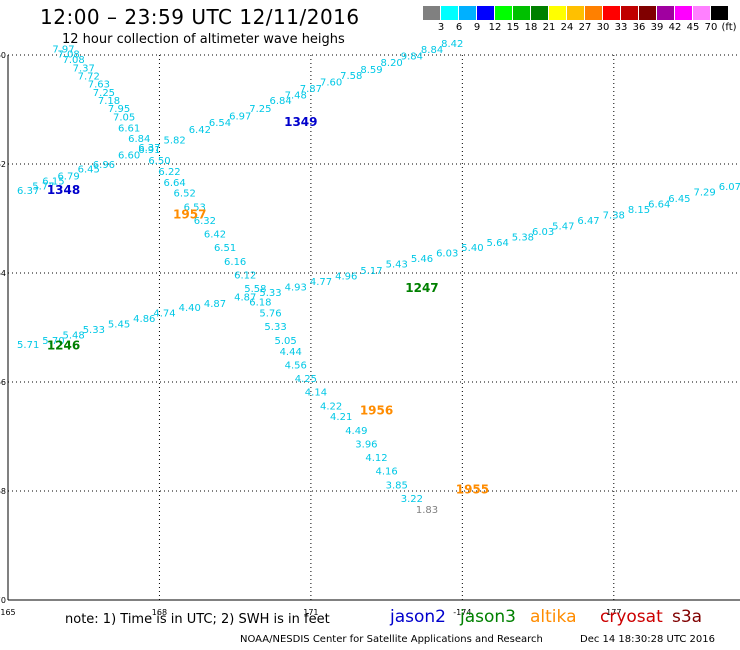  I want to click on swh-value: 5.05, so click(286, 341).